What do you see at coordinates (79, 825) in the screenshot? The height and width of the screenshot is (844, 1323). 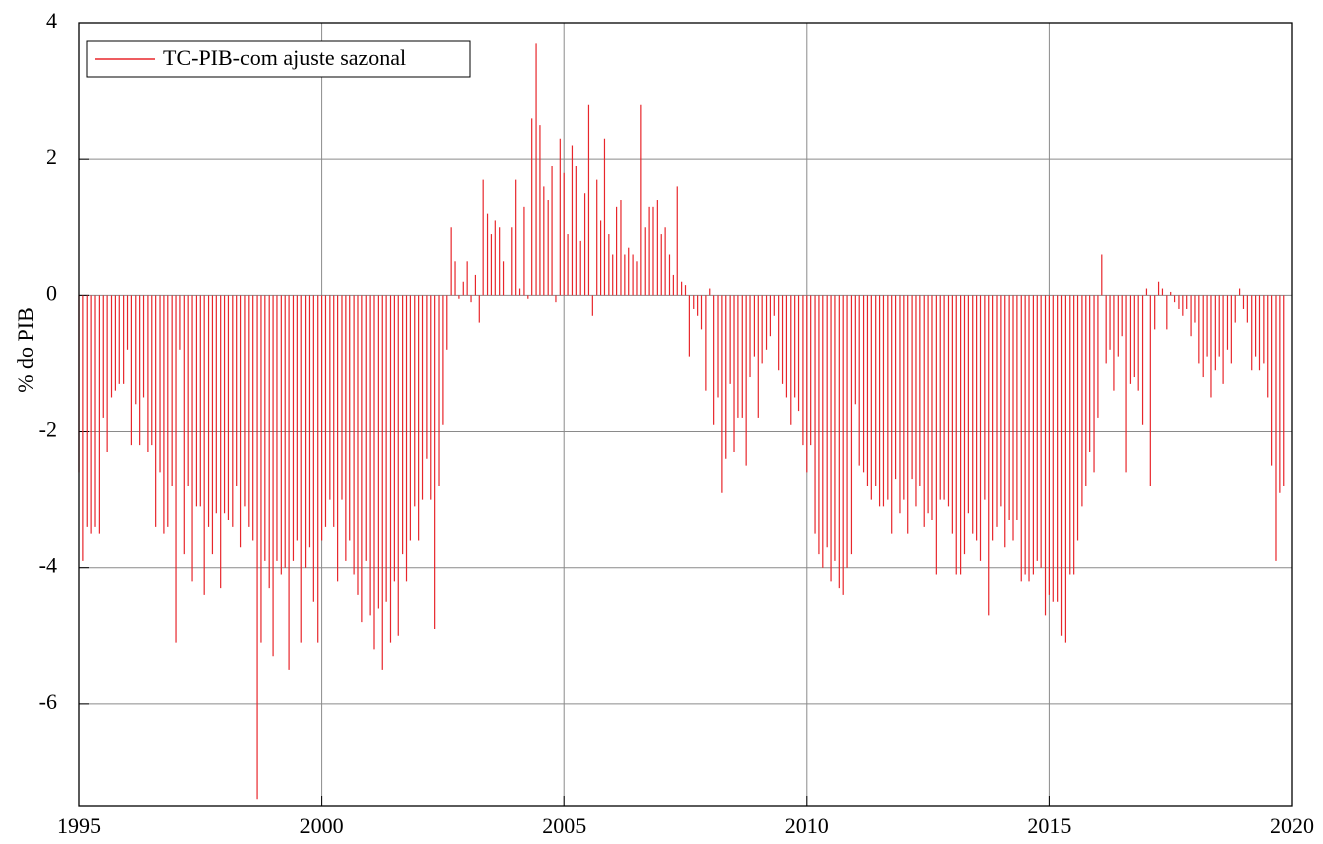 I see `x-tick-label: 1995` at bounding box center [79, 825].